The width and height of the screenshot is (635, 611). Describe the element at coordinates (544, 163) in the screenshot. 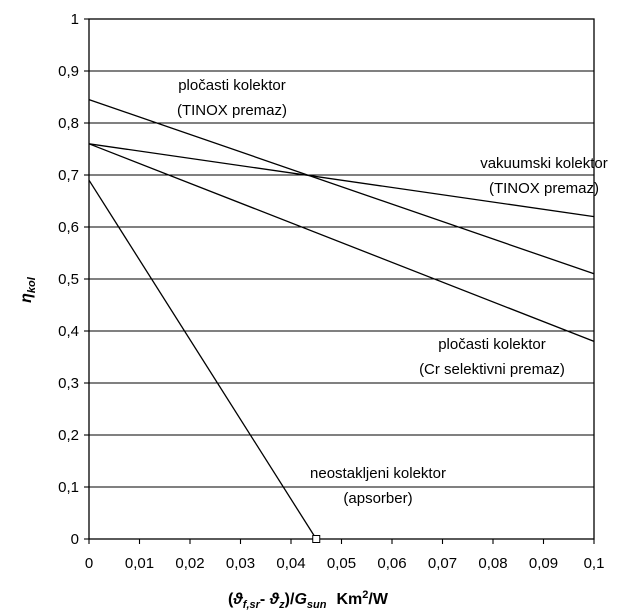

I see `series-label-2: vakuumski kolektor` at that location.